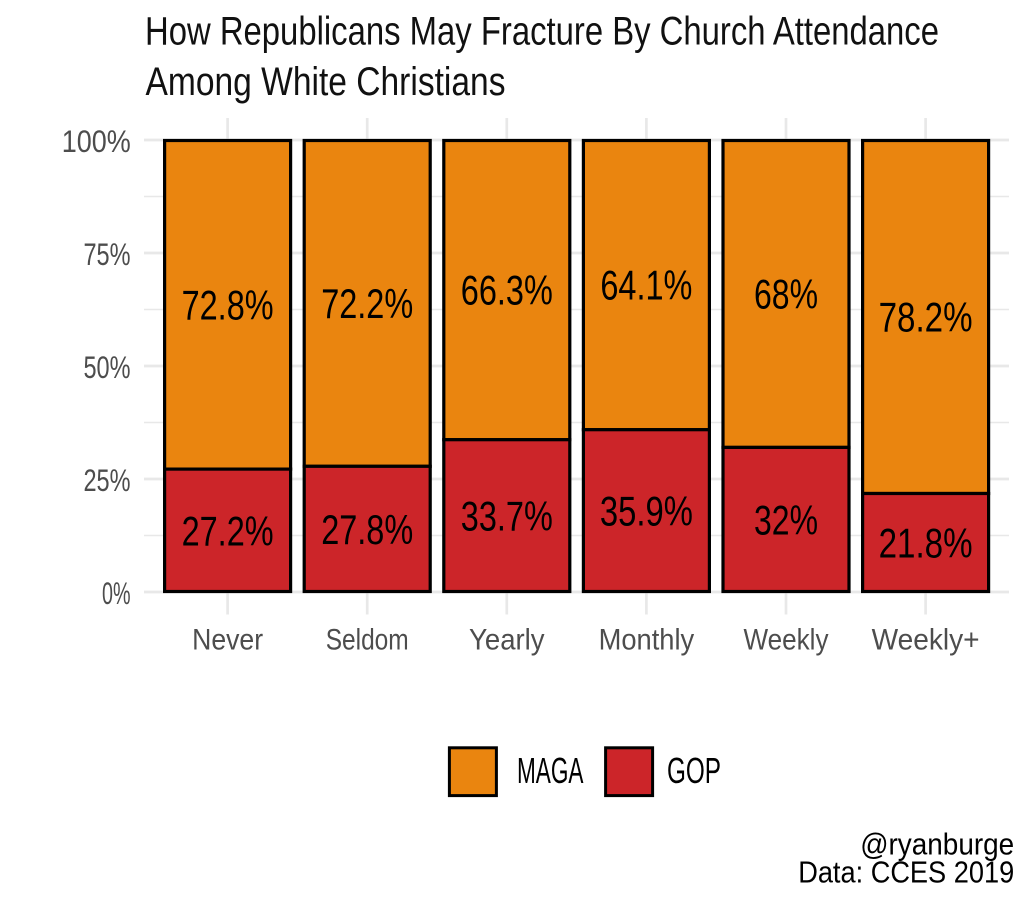 Image resolution: width=1024 pixels, height=911 pixels. What do you see at coordinates (550, 771) in the screenshot?
I see `svg-text: MAGA` at bounding box center [550, 771].